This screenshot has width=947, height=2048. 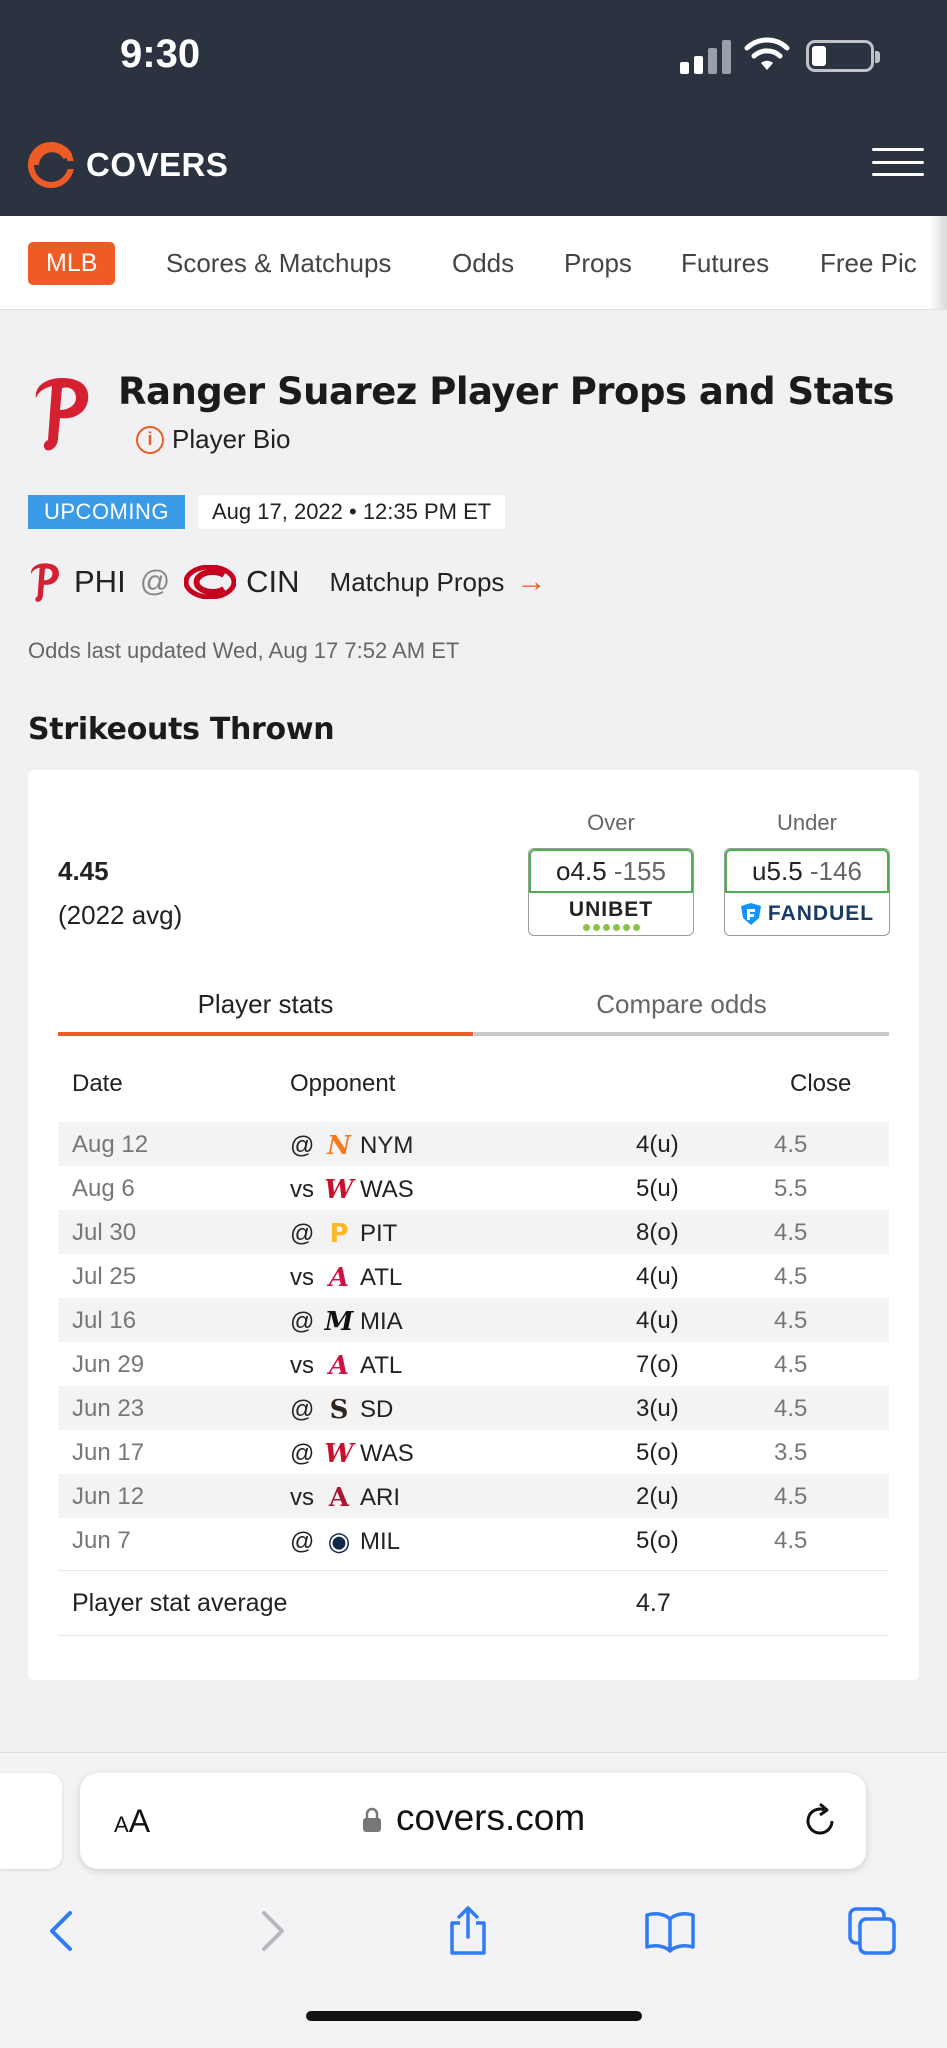 I want to click on sport-nav-scores: Scores & Matchups, so click(x=279, y=263).